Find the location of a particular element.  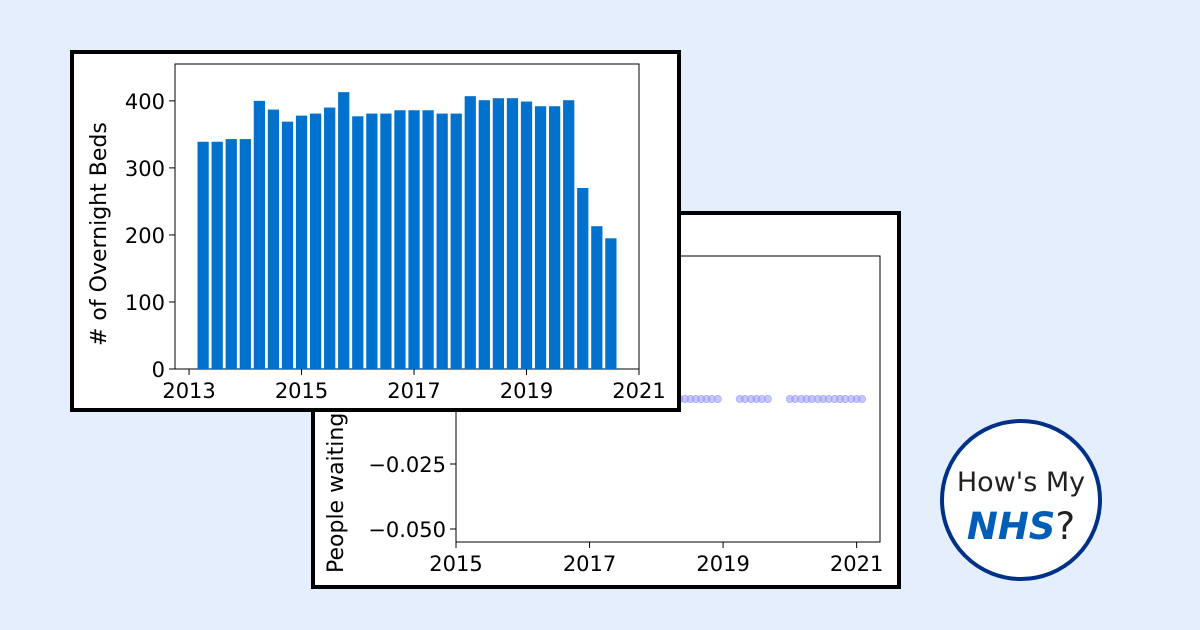

y-axis-ticks: −0.050 −0.025 is located at coordinates (412, 497).